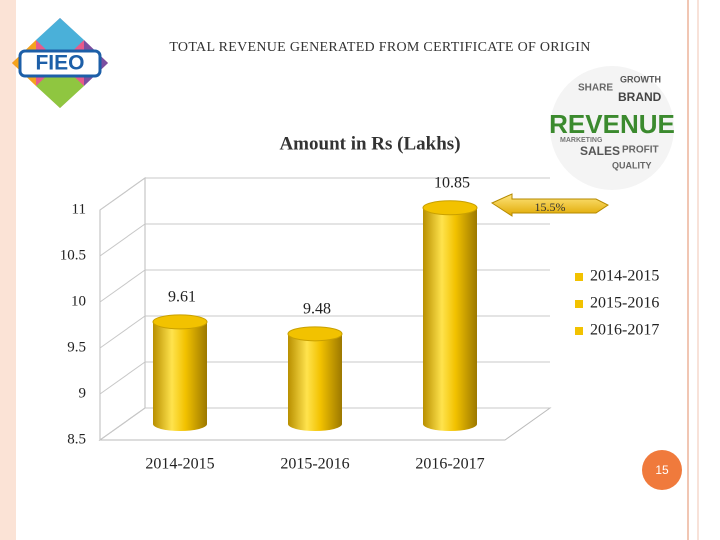 Image resolution: width=720 pixels, height=540 pixels. I want to click on x-tick-label: 2014-2015, so click(179, 464).